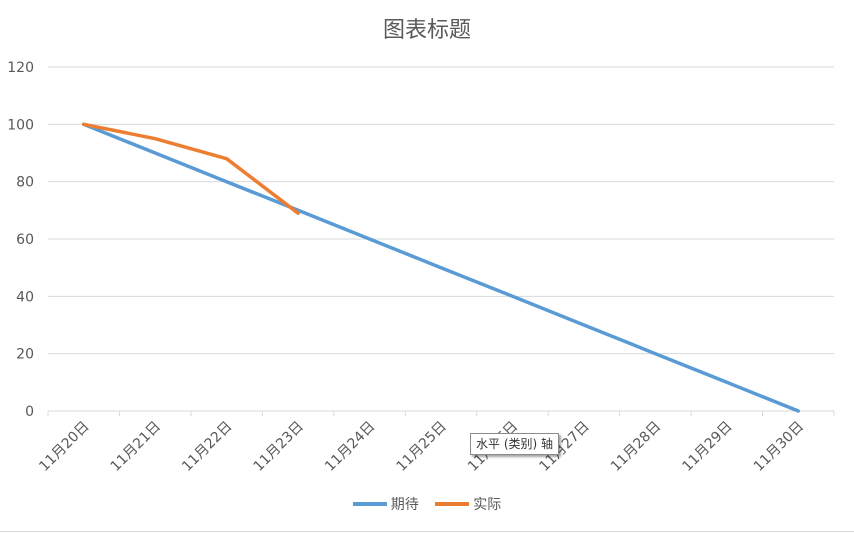 This screenshot has width=854, height=534. Describe the element at coordinates (136, 447) in the screenshot. I see `x-tick-label: 11月21日` at that location.